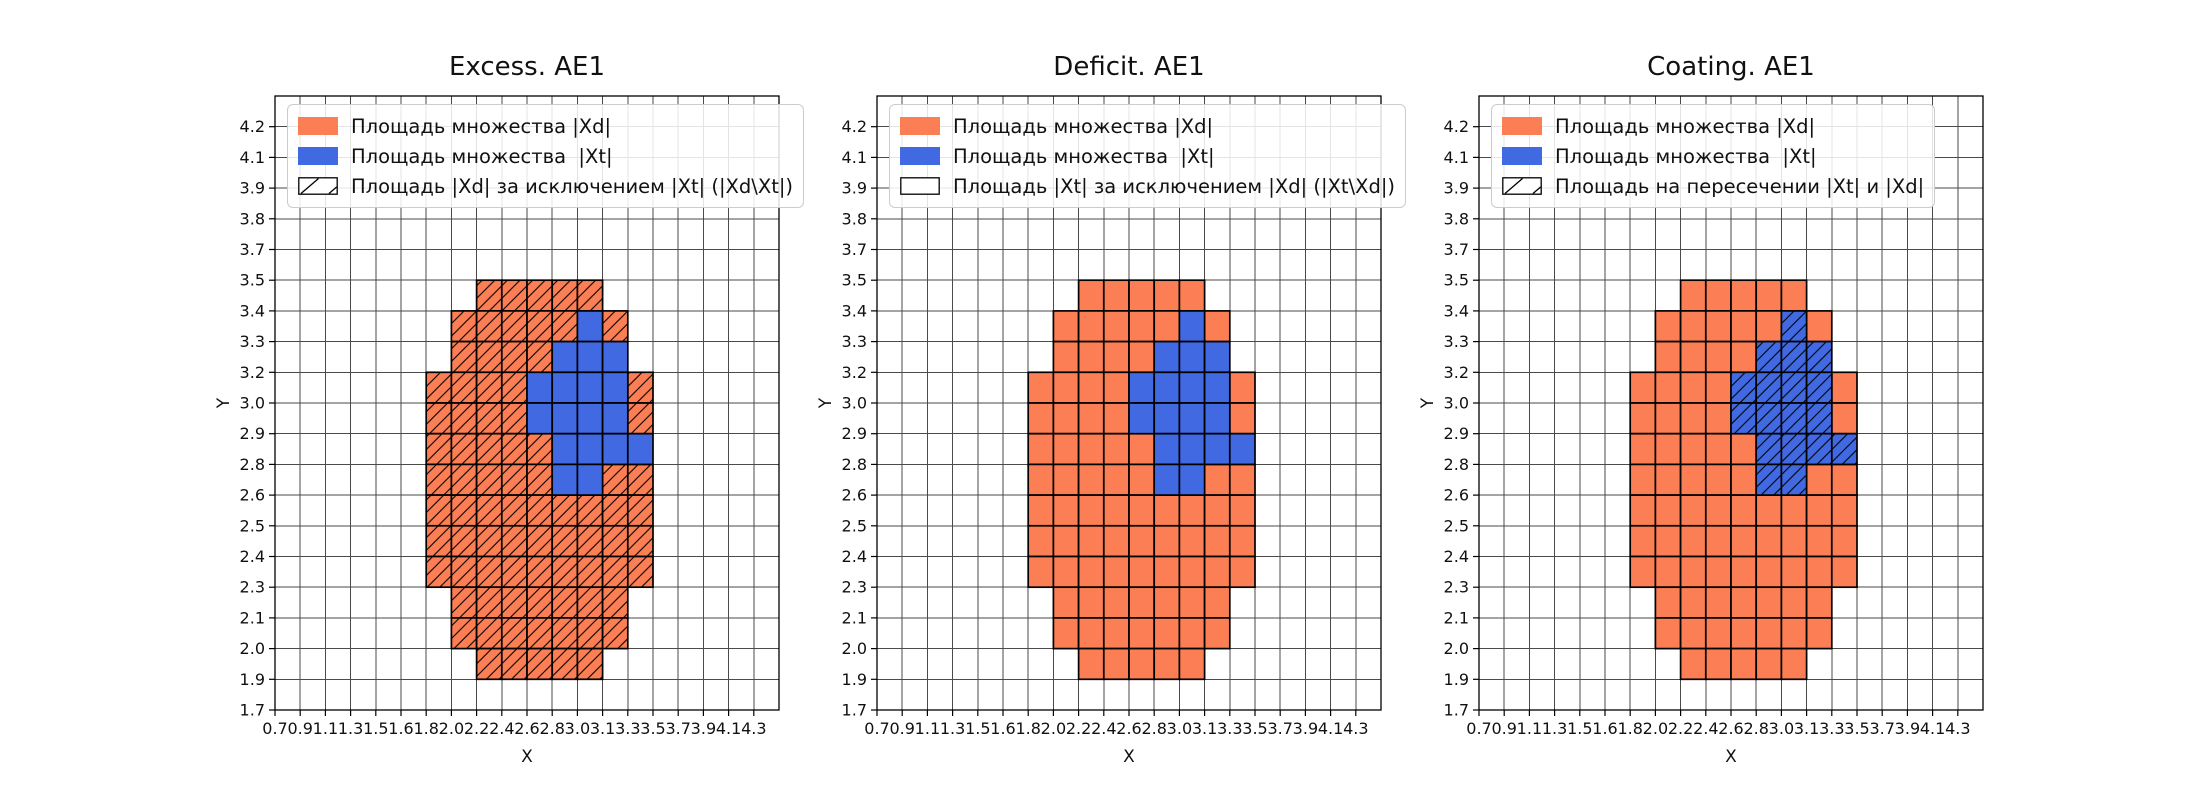 The image size is (2200, 800). I want to click on y-tick-label: 3.5, so click(854, 280).